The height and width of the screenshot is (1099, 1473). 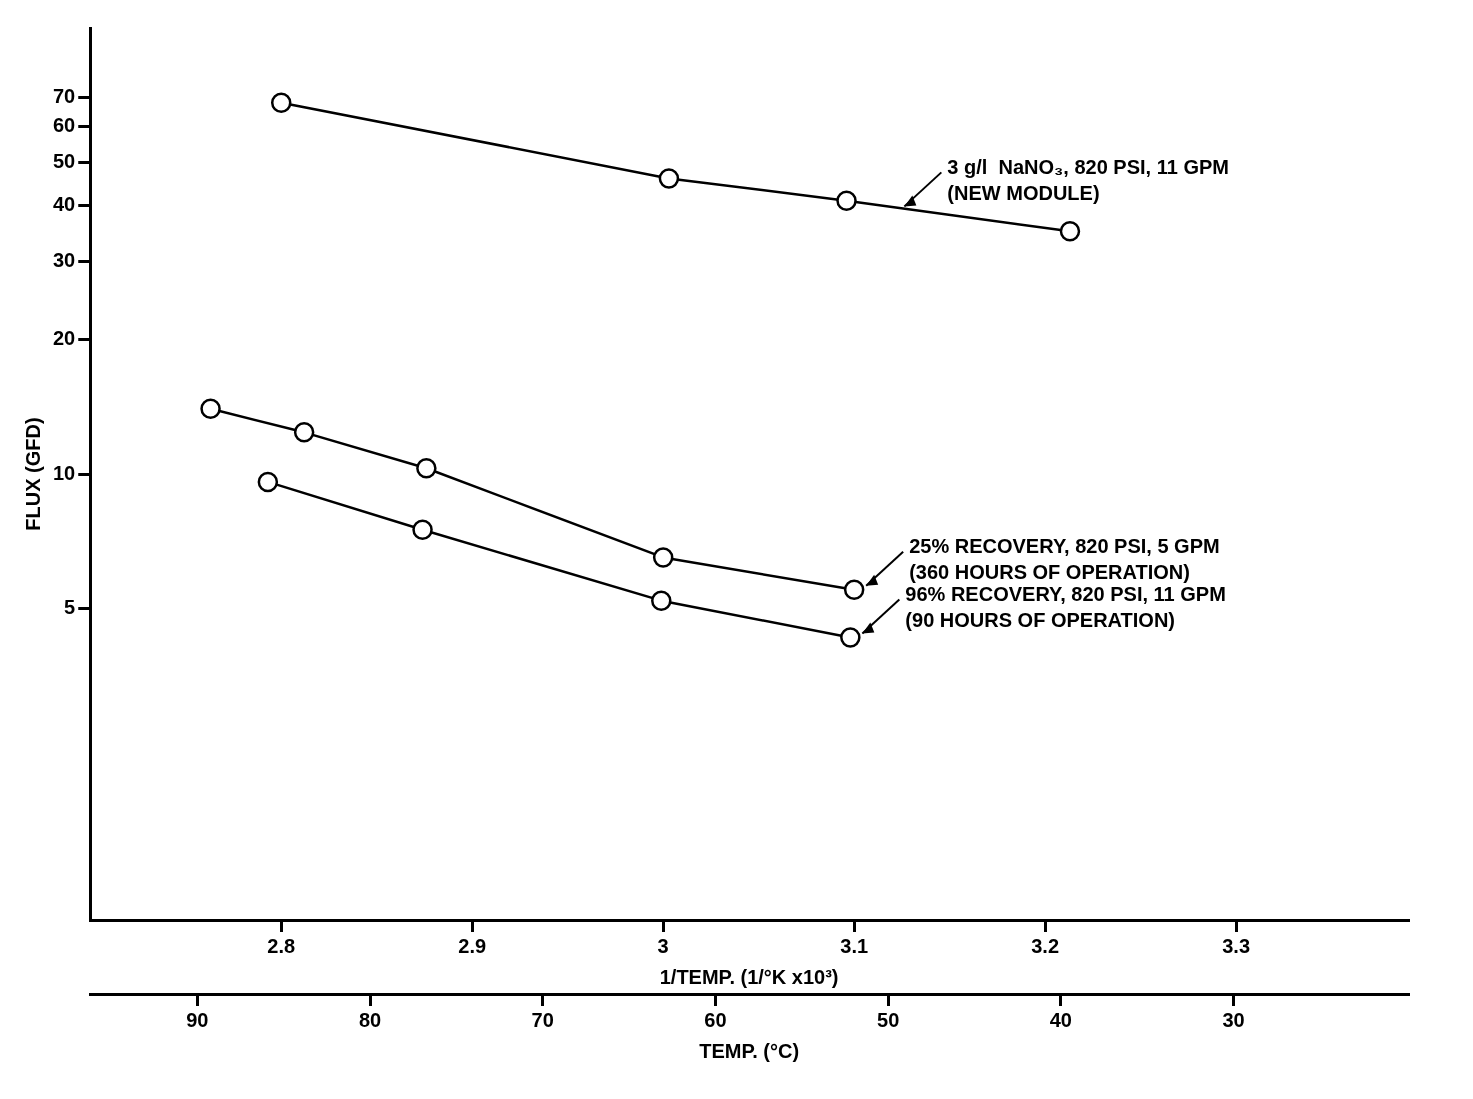 I want to click on x-axis-title: 1/TEMP. (1/°K x10³), so click(x=749, y=976).